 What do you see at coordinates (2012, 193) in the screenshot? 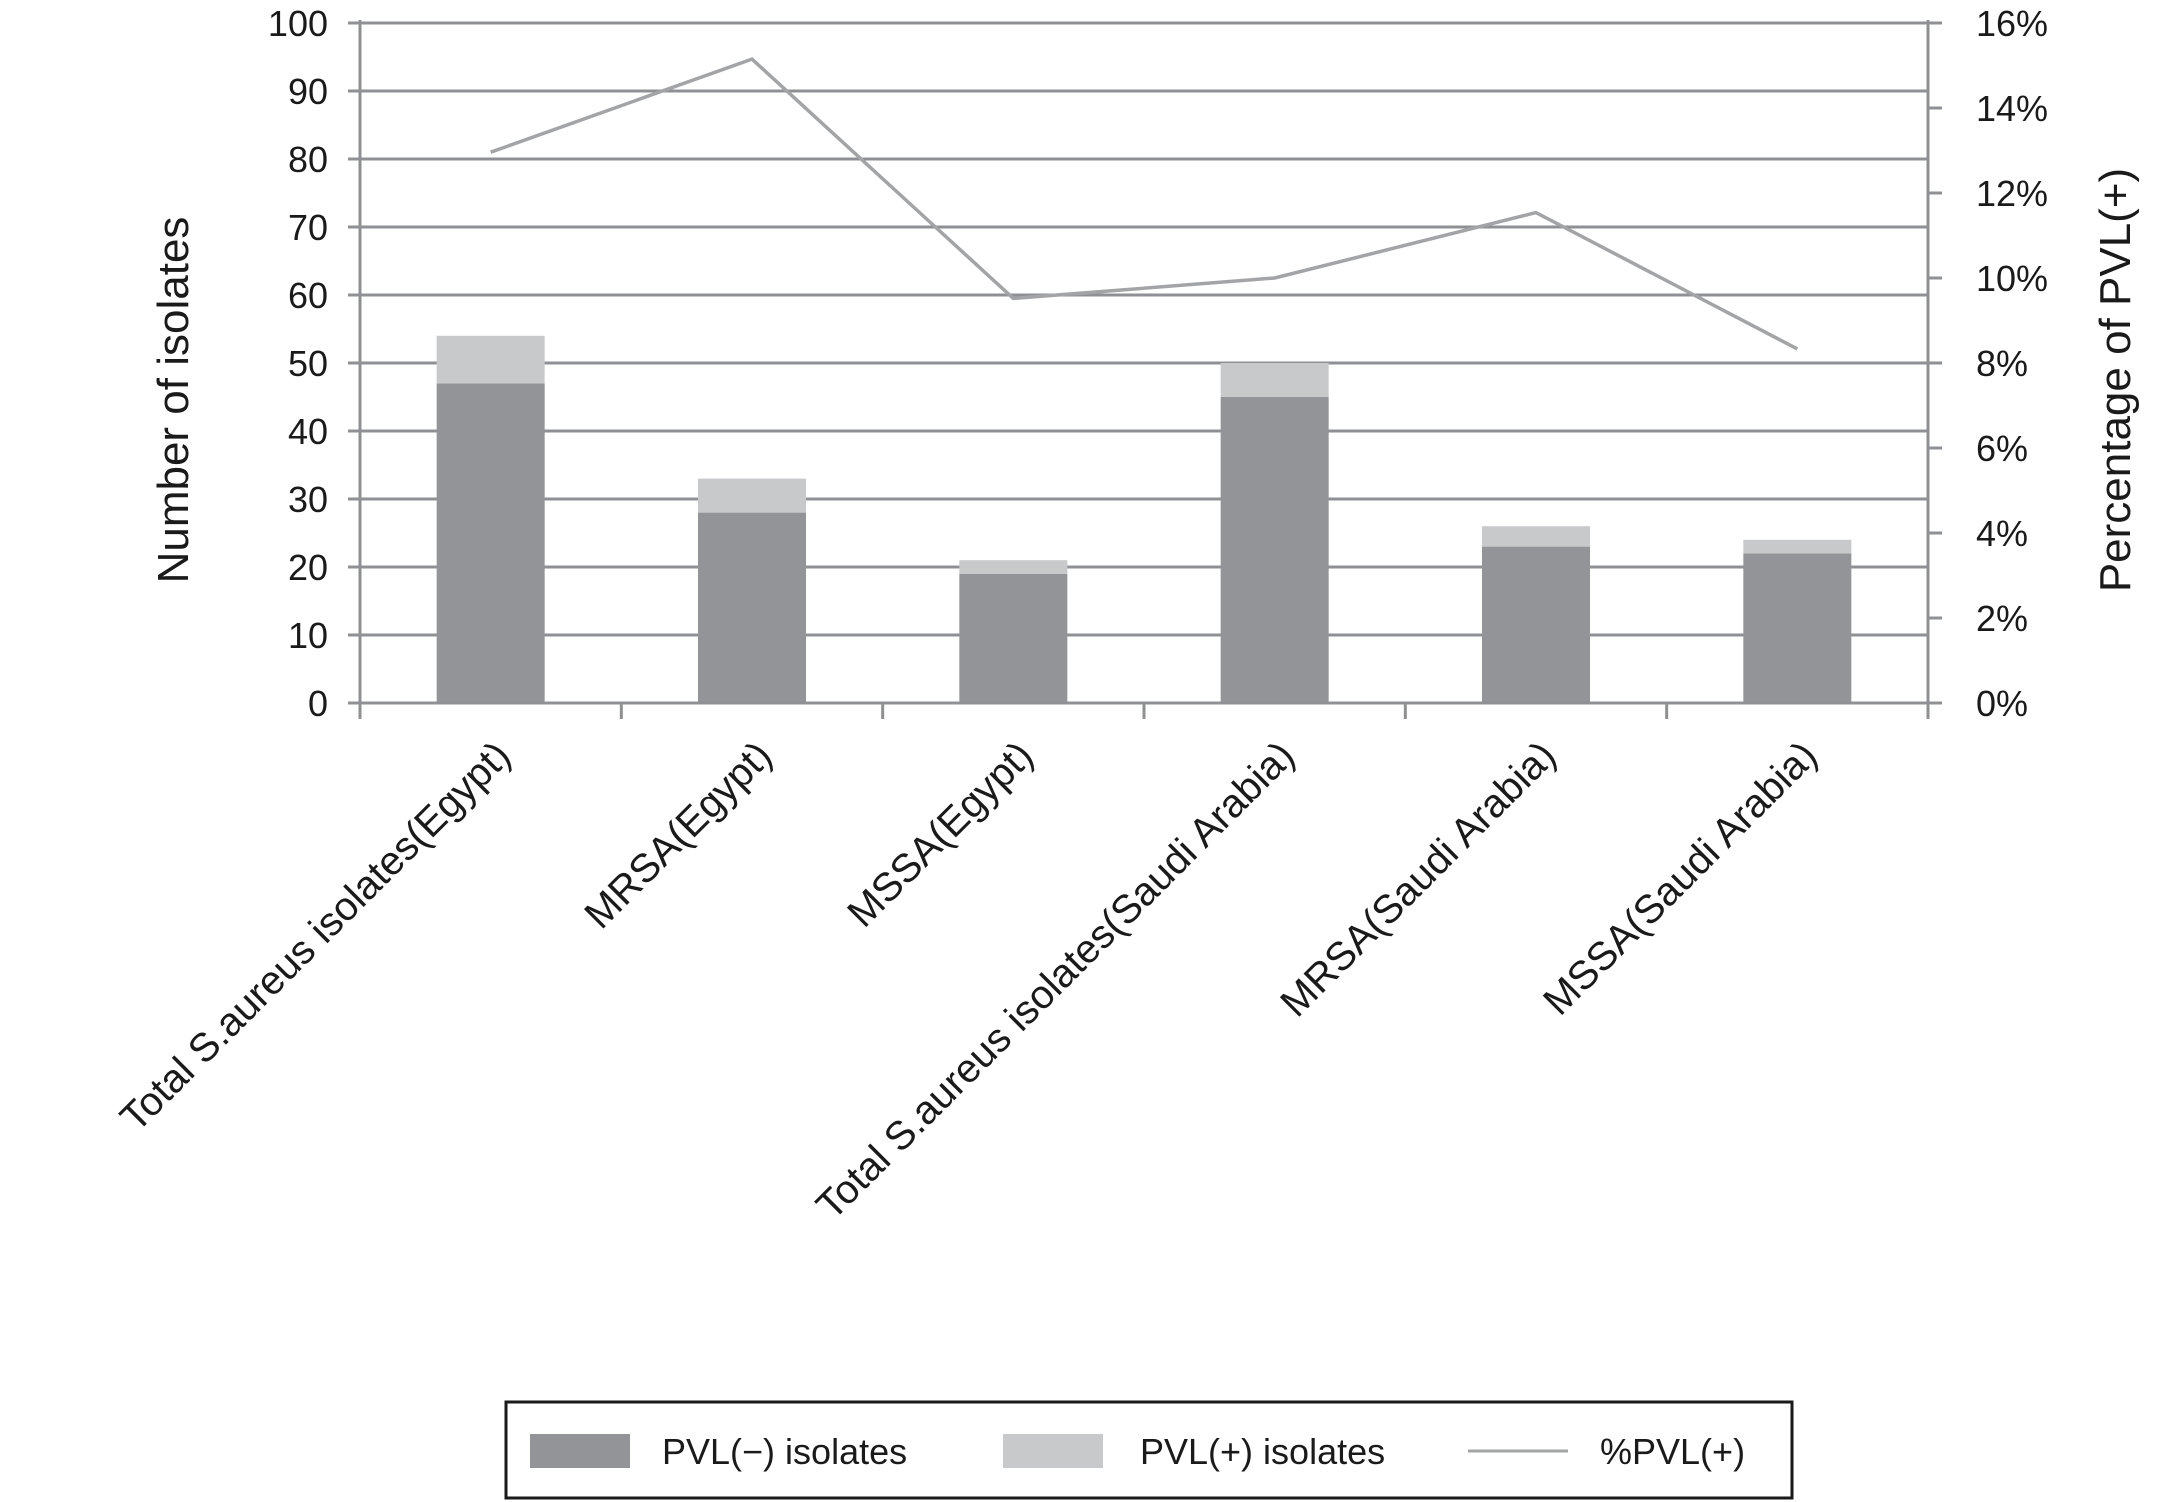
I see `y2-tick-label-12: 12%` at bounding box center [2012, 193].